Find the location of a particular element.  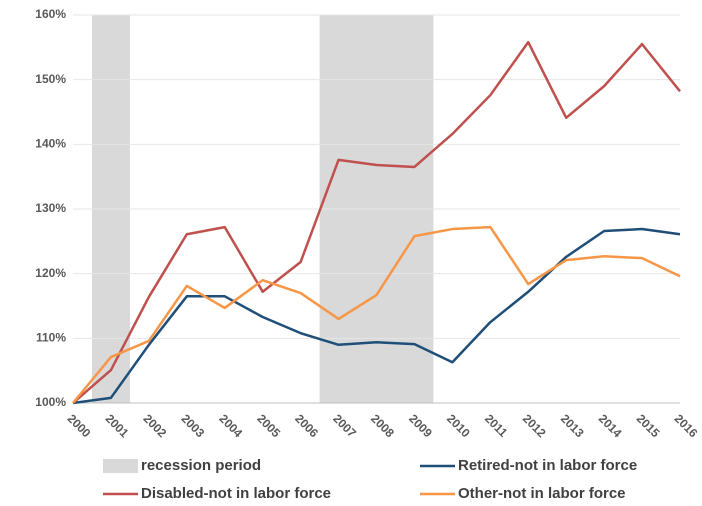

legend-text: Retired-not in labor force is located at coordinates (547, 465).